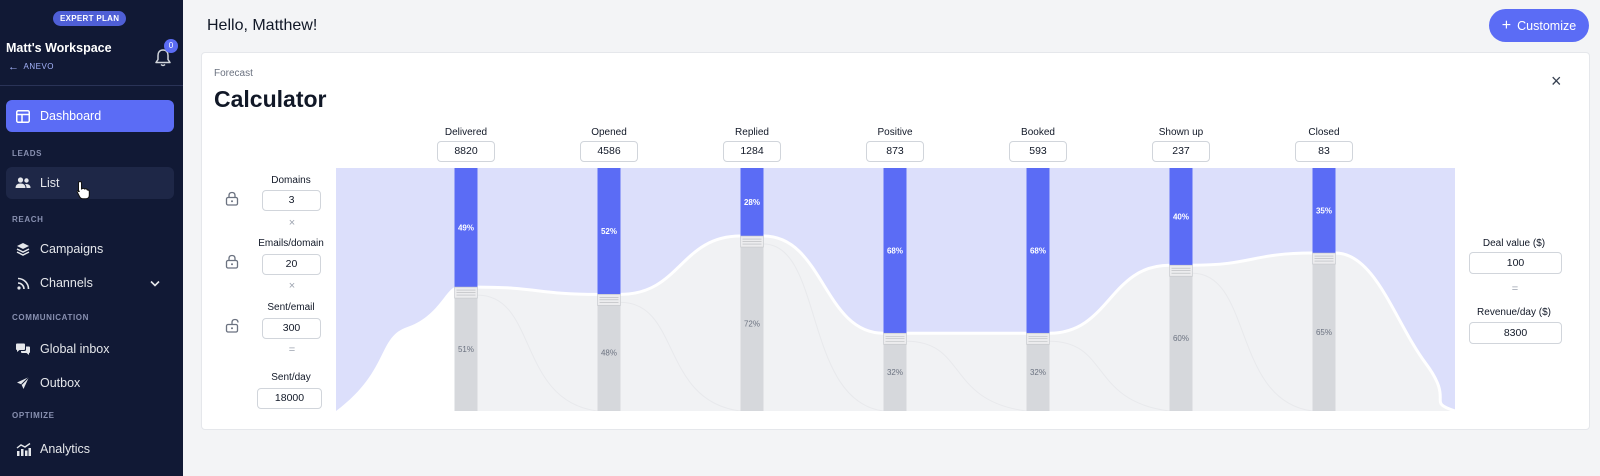  What do you see at coordinates (23, 283) in the screenshot?
I see `rss-icon` at bounding box center [23, 283].